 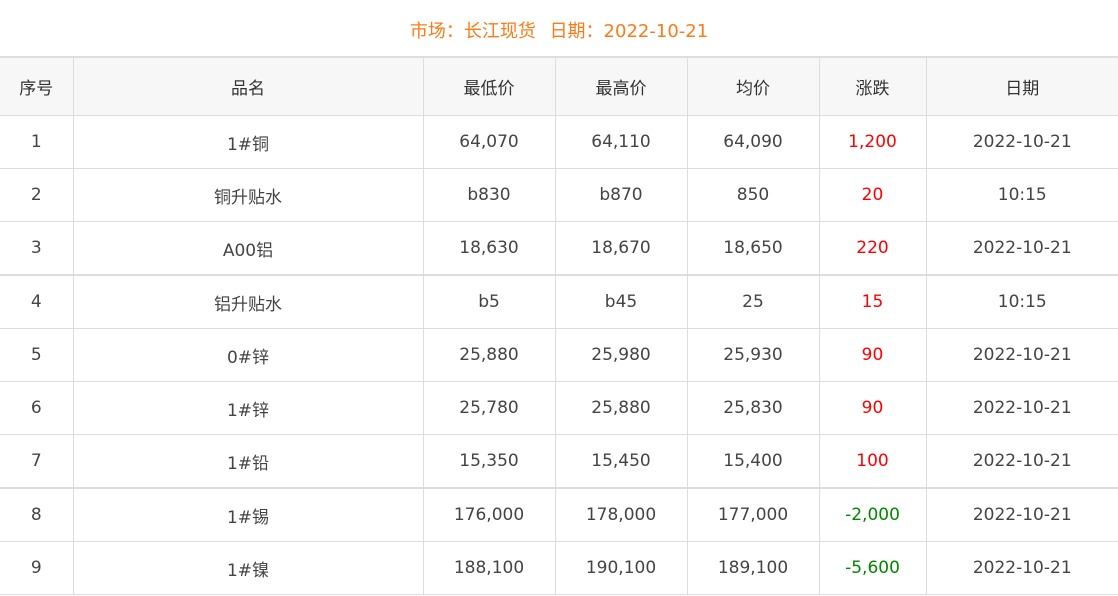 I want to click on cell-change: -2,000, so click(x=872, y=514).